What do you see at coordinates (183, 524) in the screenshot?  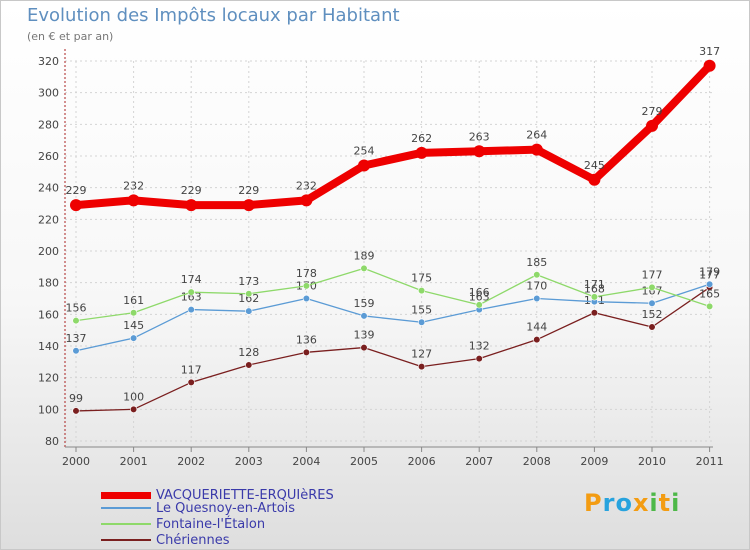 I see `legend-item-fontaine: Fontaine-l'Étalon` at bounding box center [183, 524].